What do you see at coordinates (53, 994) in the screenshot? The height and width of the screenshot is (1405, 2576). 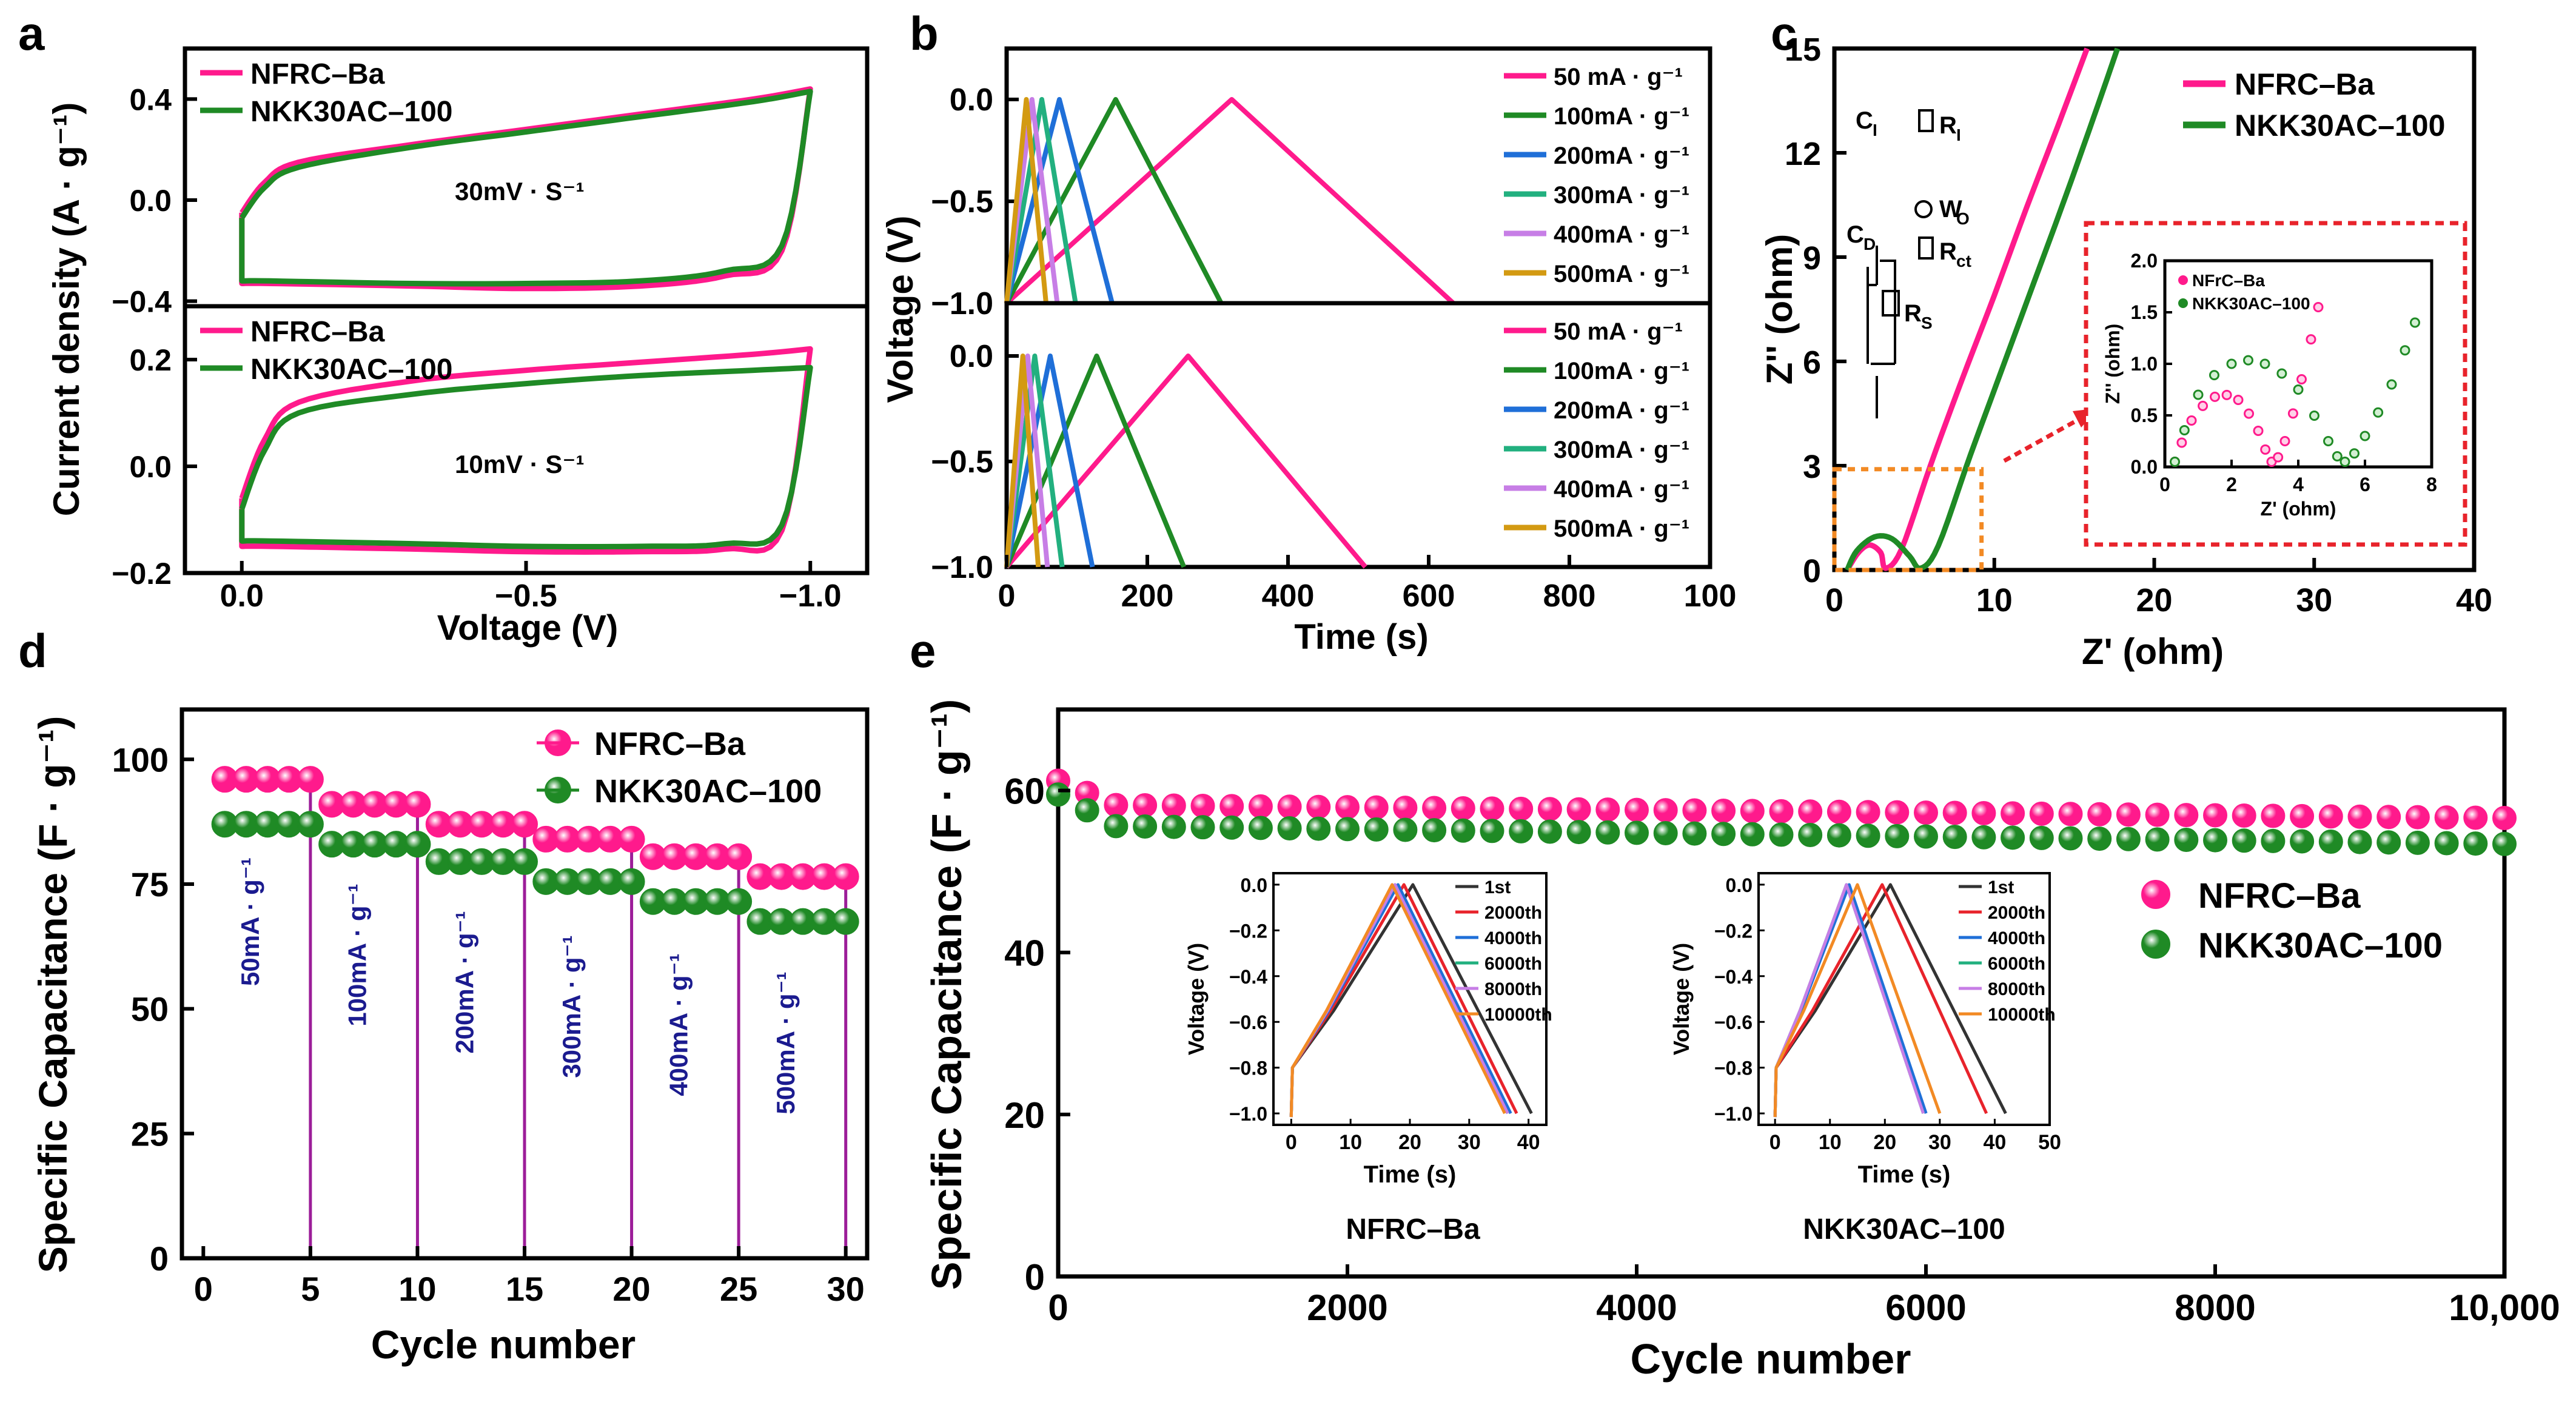 I see `y-axis-label: Specific Capacitance (F · g⁻¹)` at bounding box center [53, 994].